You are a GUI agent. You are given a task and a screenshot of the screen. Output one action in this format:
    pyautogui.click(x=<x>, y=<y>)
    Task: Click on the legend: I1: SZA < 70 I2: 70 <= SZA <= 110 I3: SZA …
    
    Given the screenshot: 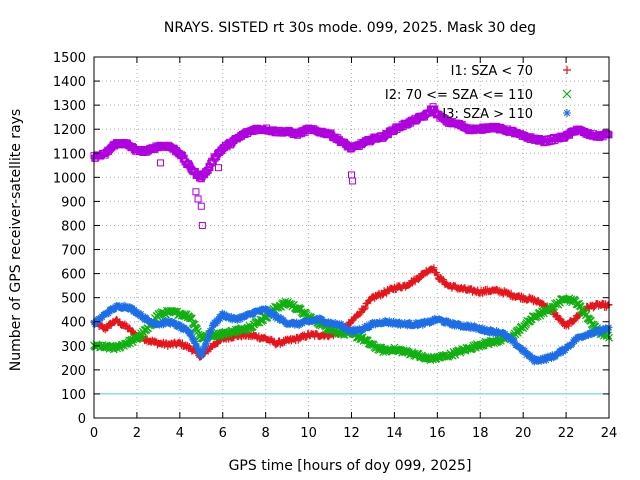 What is the action you would take?
    pyautogui.click(x=478, y=93)
    